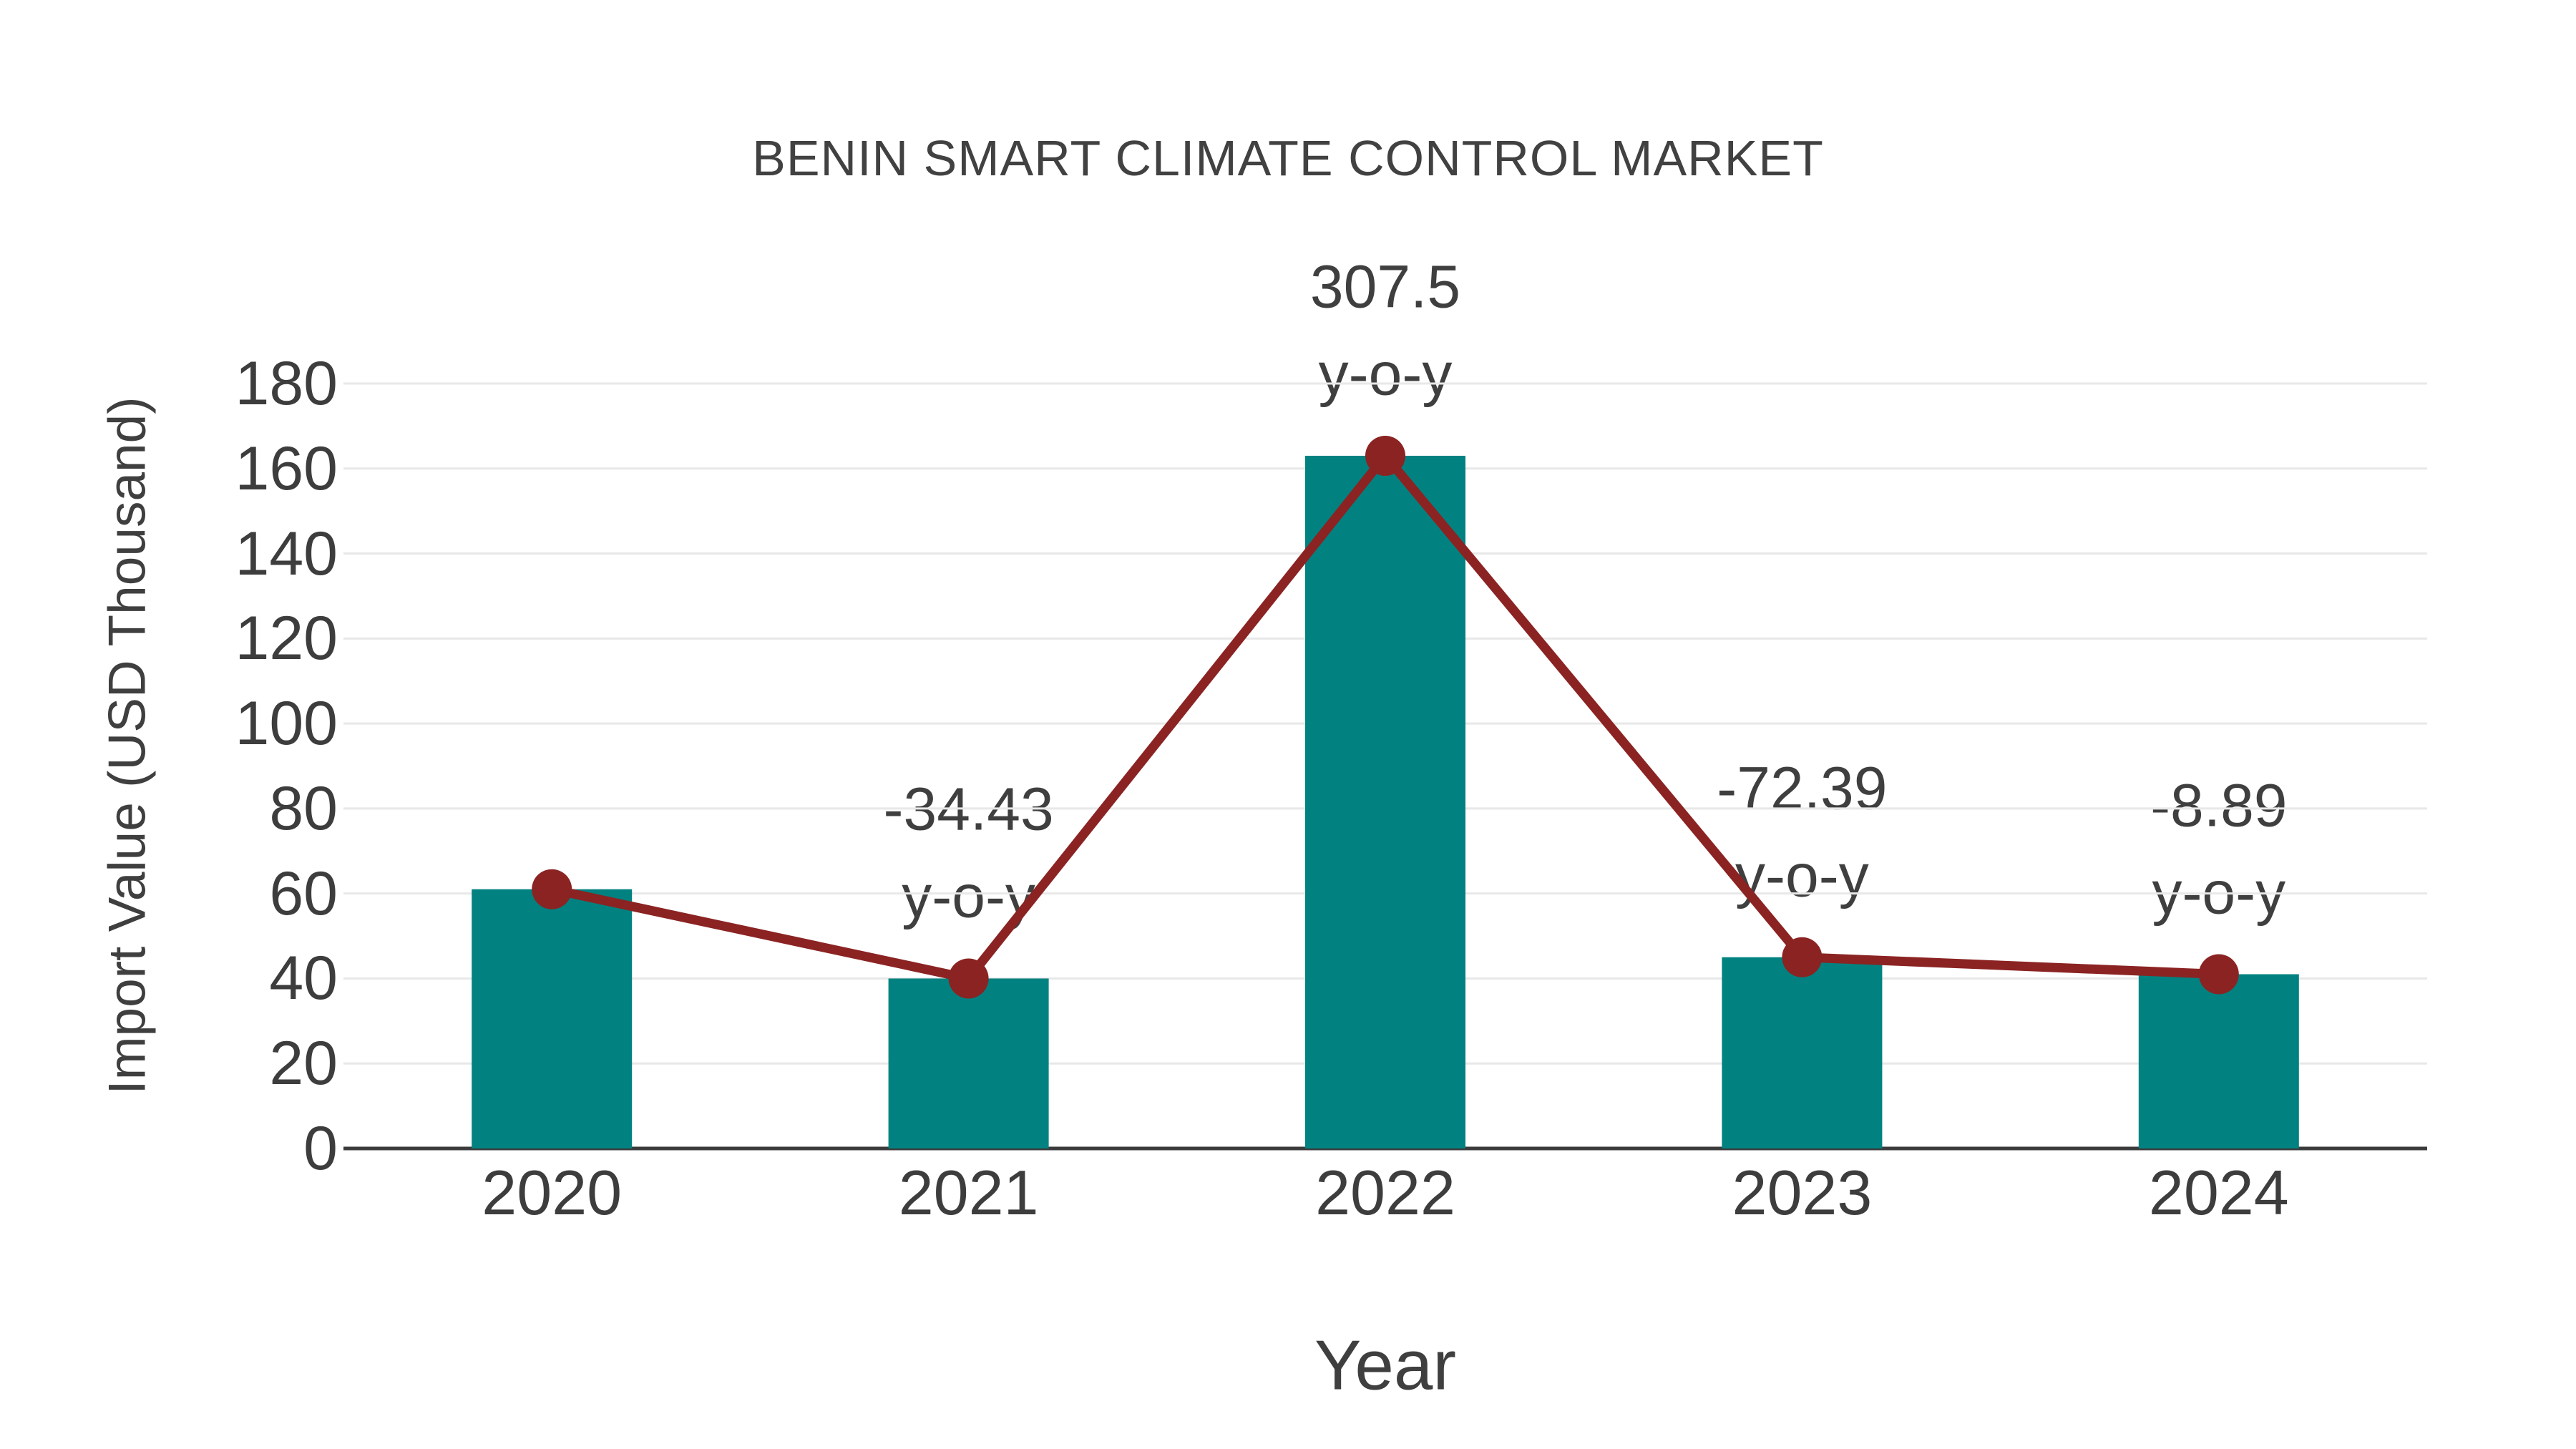 The height and width of the screenshot is (1449, 2576). I want to click on annotation-unit-2021: y-o-y, so click(968, 896).